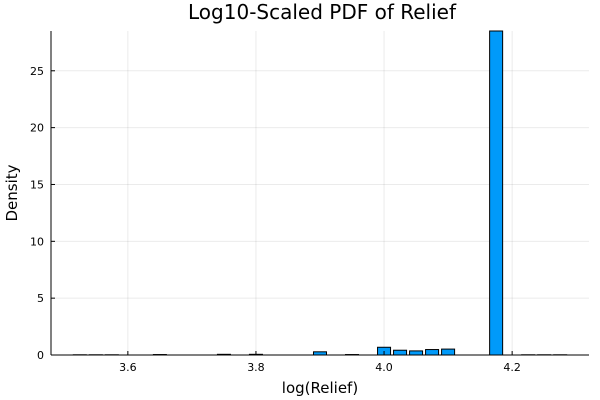  Describe the element at coordinates (37, 71) in the screenshot. I see `y-tick-label: 25` at that location.